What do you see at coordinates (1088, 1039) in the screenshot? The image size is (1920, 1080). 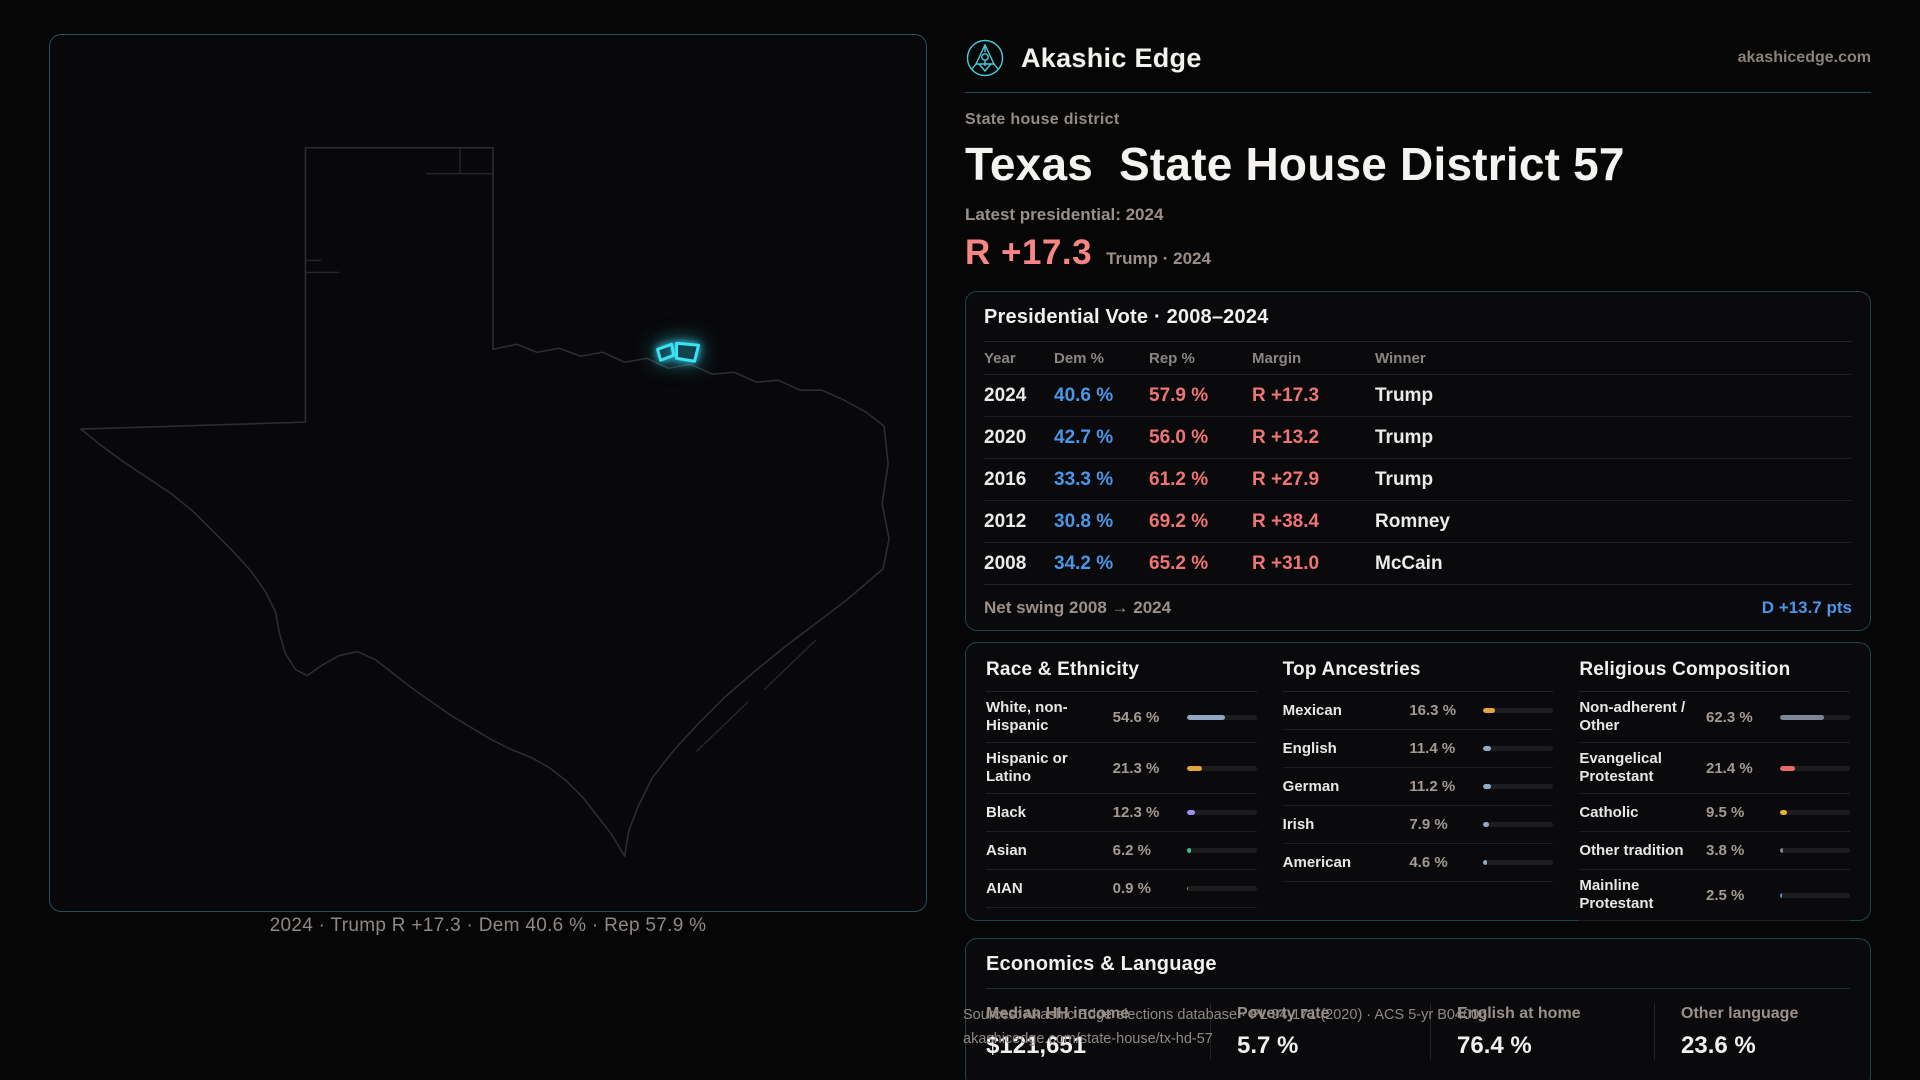 I see `permalink: akashicedge.com/state-house/tx-hd-57` at bounding box center [1088, 1039].